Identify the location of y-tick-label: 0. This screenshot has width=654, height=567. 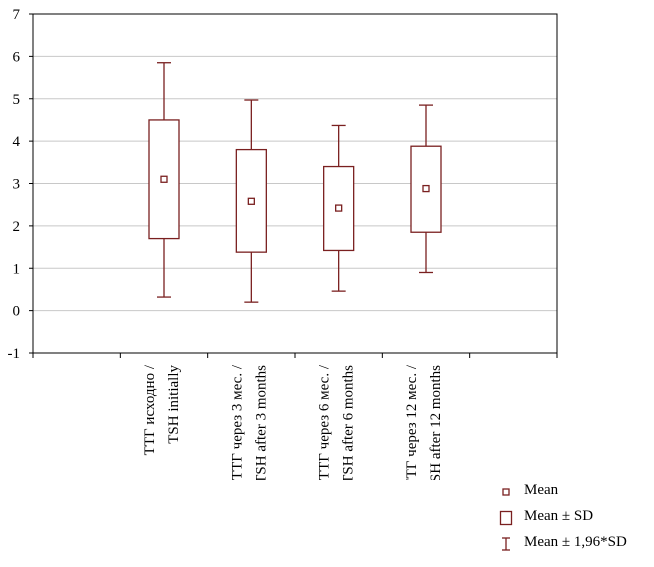
(17, 312).